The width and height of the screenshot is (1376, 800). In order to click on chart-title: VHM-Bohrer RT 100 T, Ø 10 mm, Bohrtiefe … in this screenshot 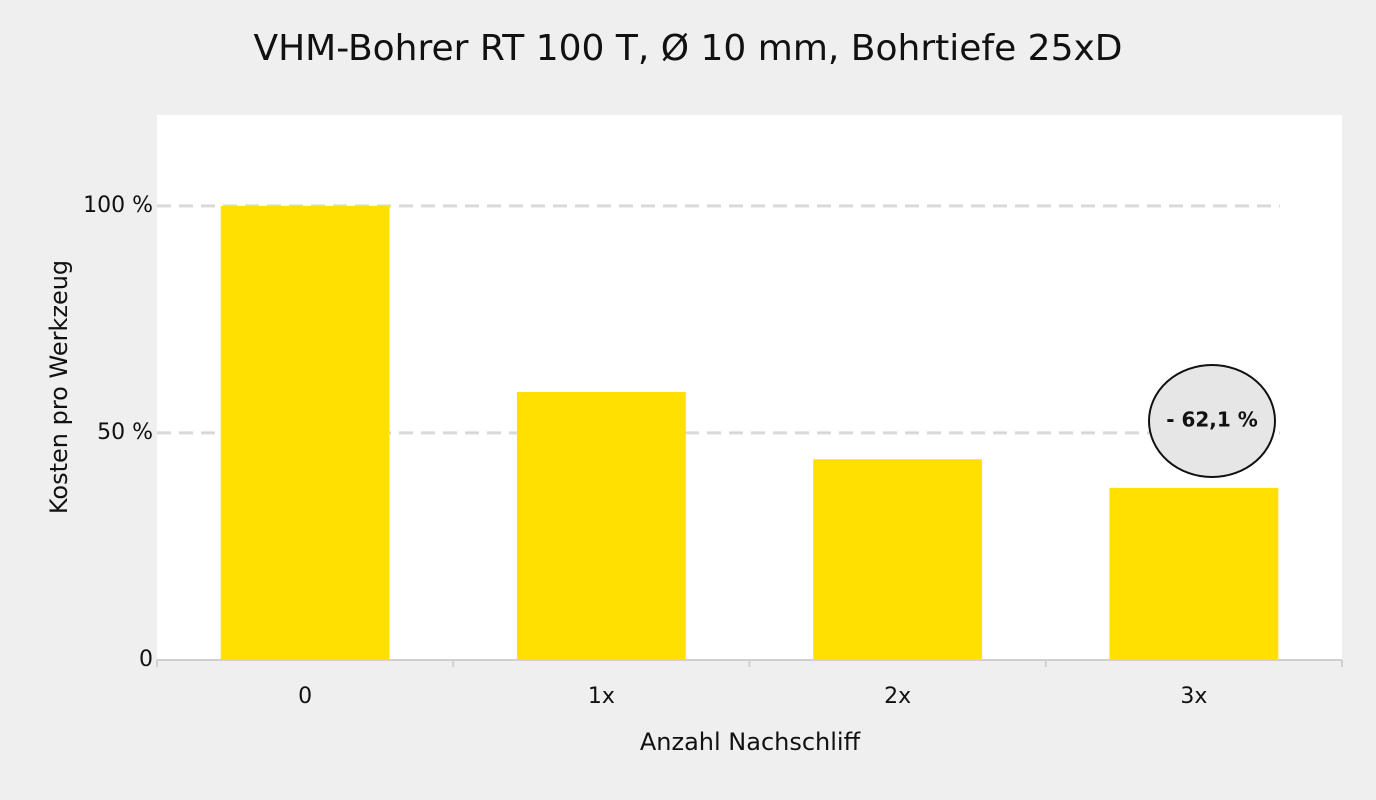, I will do `click(687, 48)`.